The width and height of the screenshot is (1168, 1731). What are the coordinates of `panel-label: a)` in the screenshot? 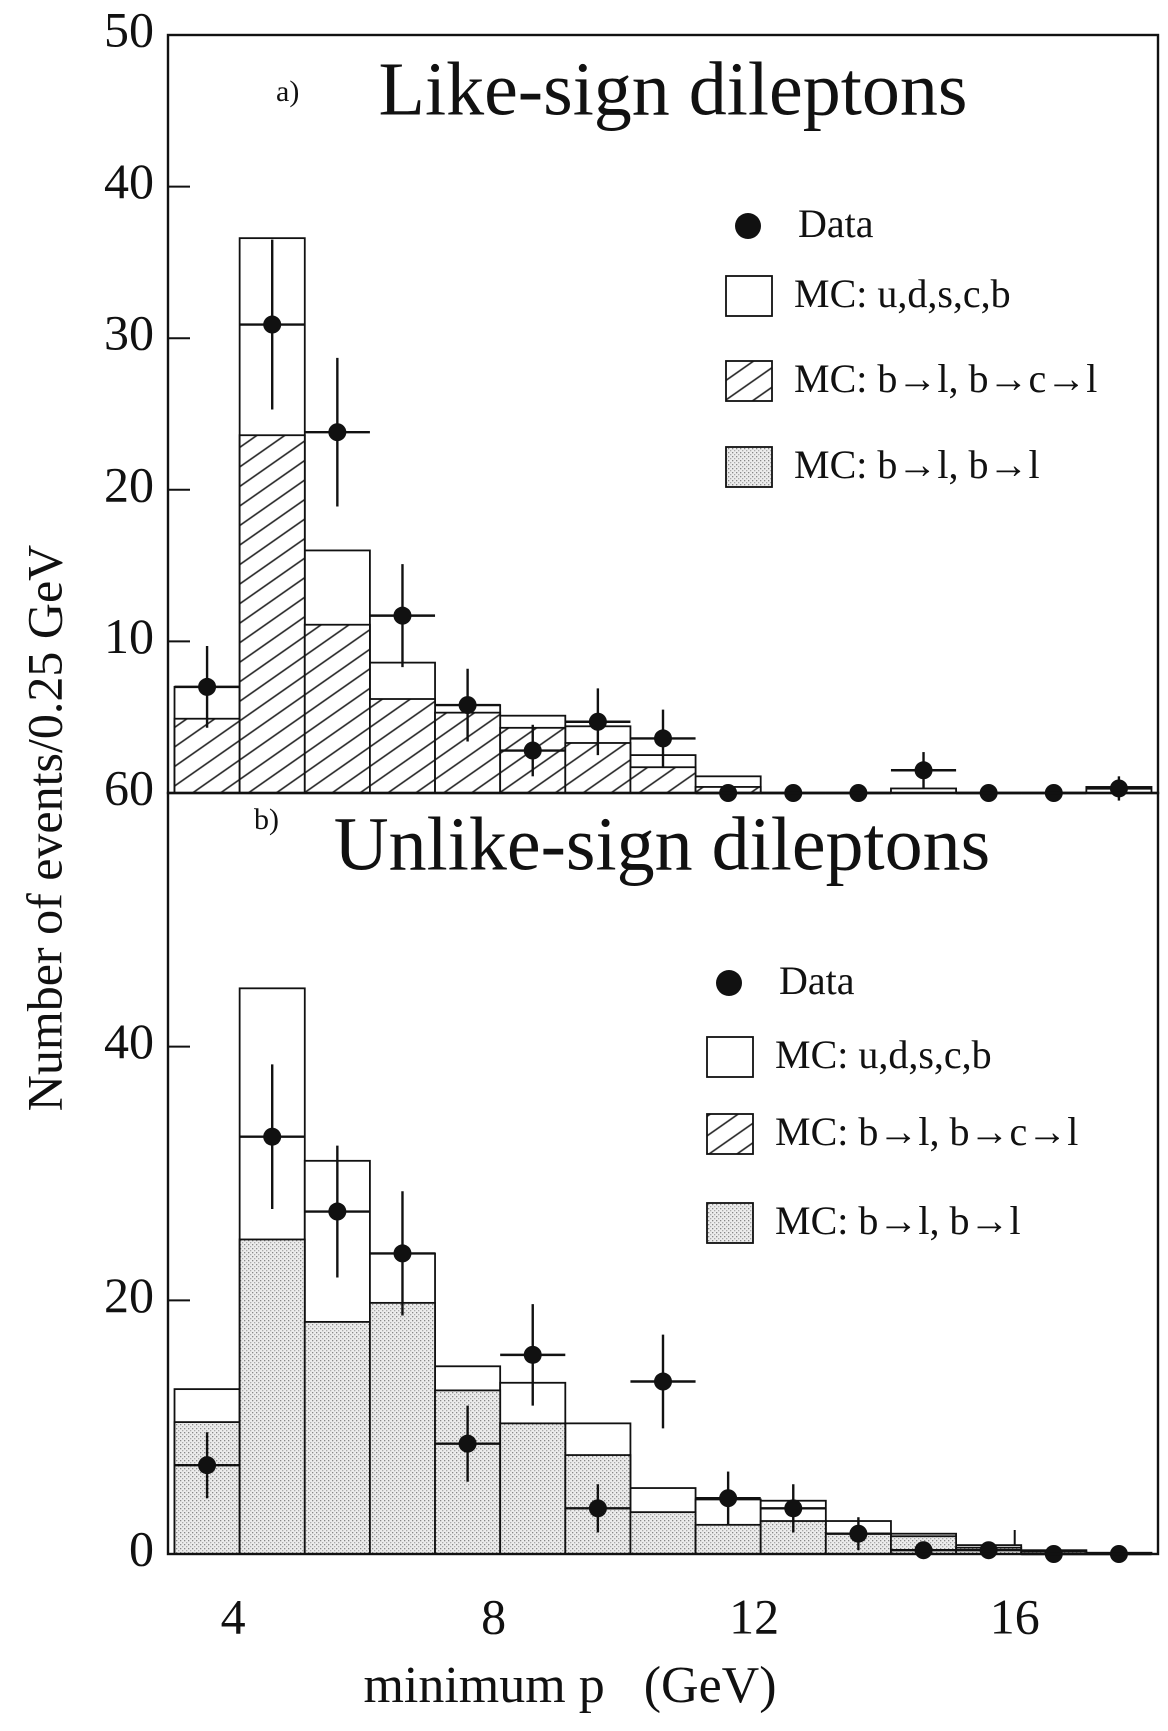 It's located at (287, 91).